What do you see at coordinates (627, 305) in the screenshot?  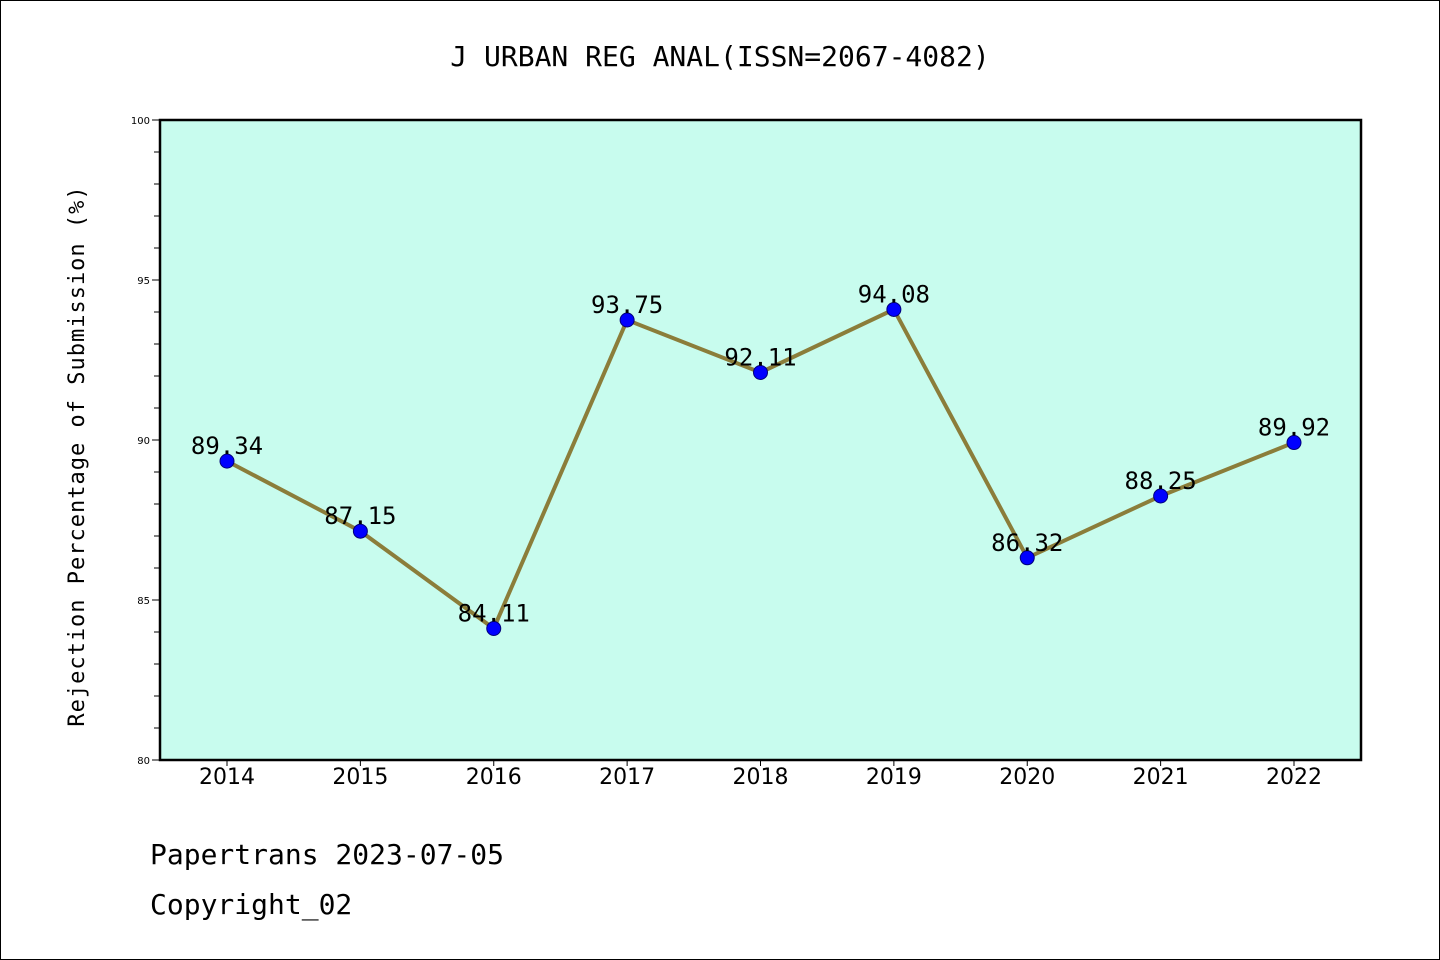 I see `data-label: 93.75` at bounding box center [627, 305].